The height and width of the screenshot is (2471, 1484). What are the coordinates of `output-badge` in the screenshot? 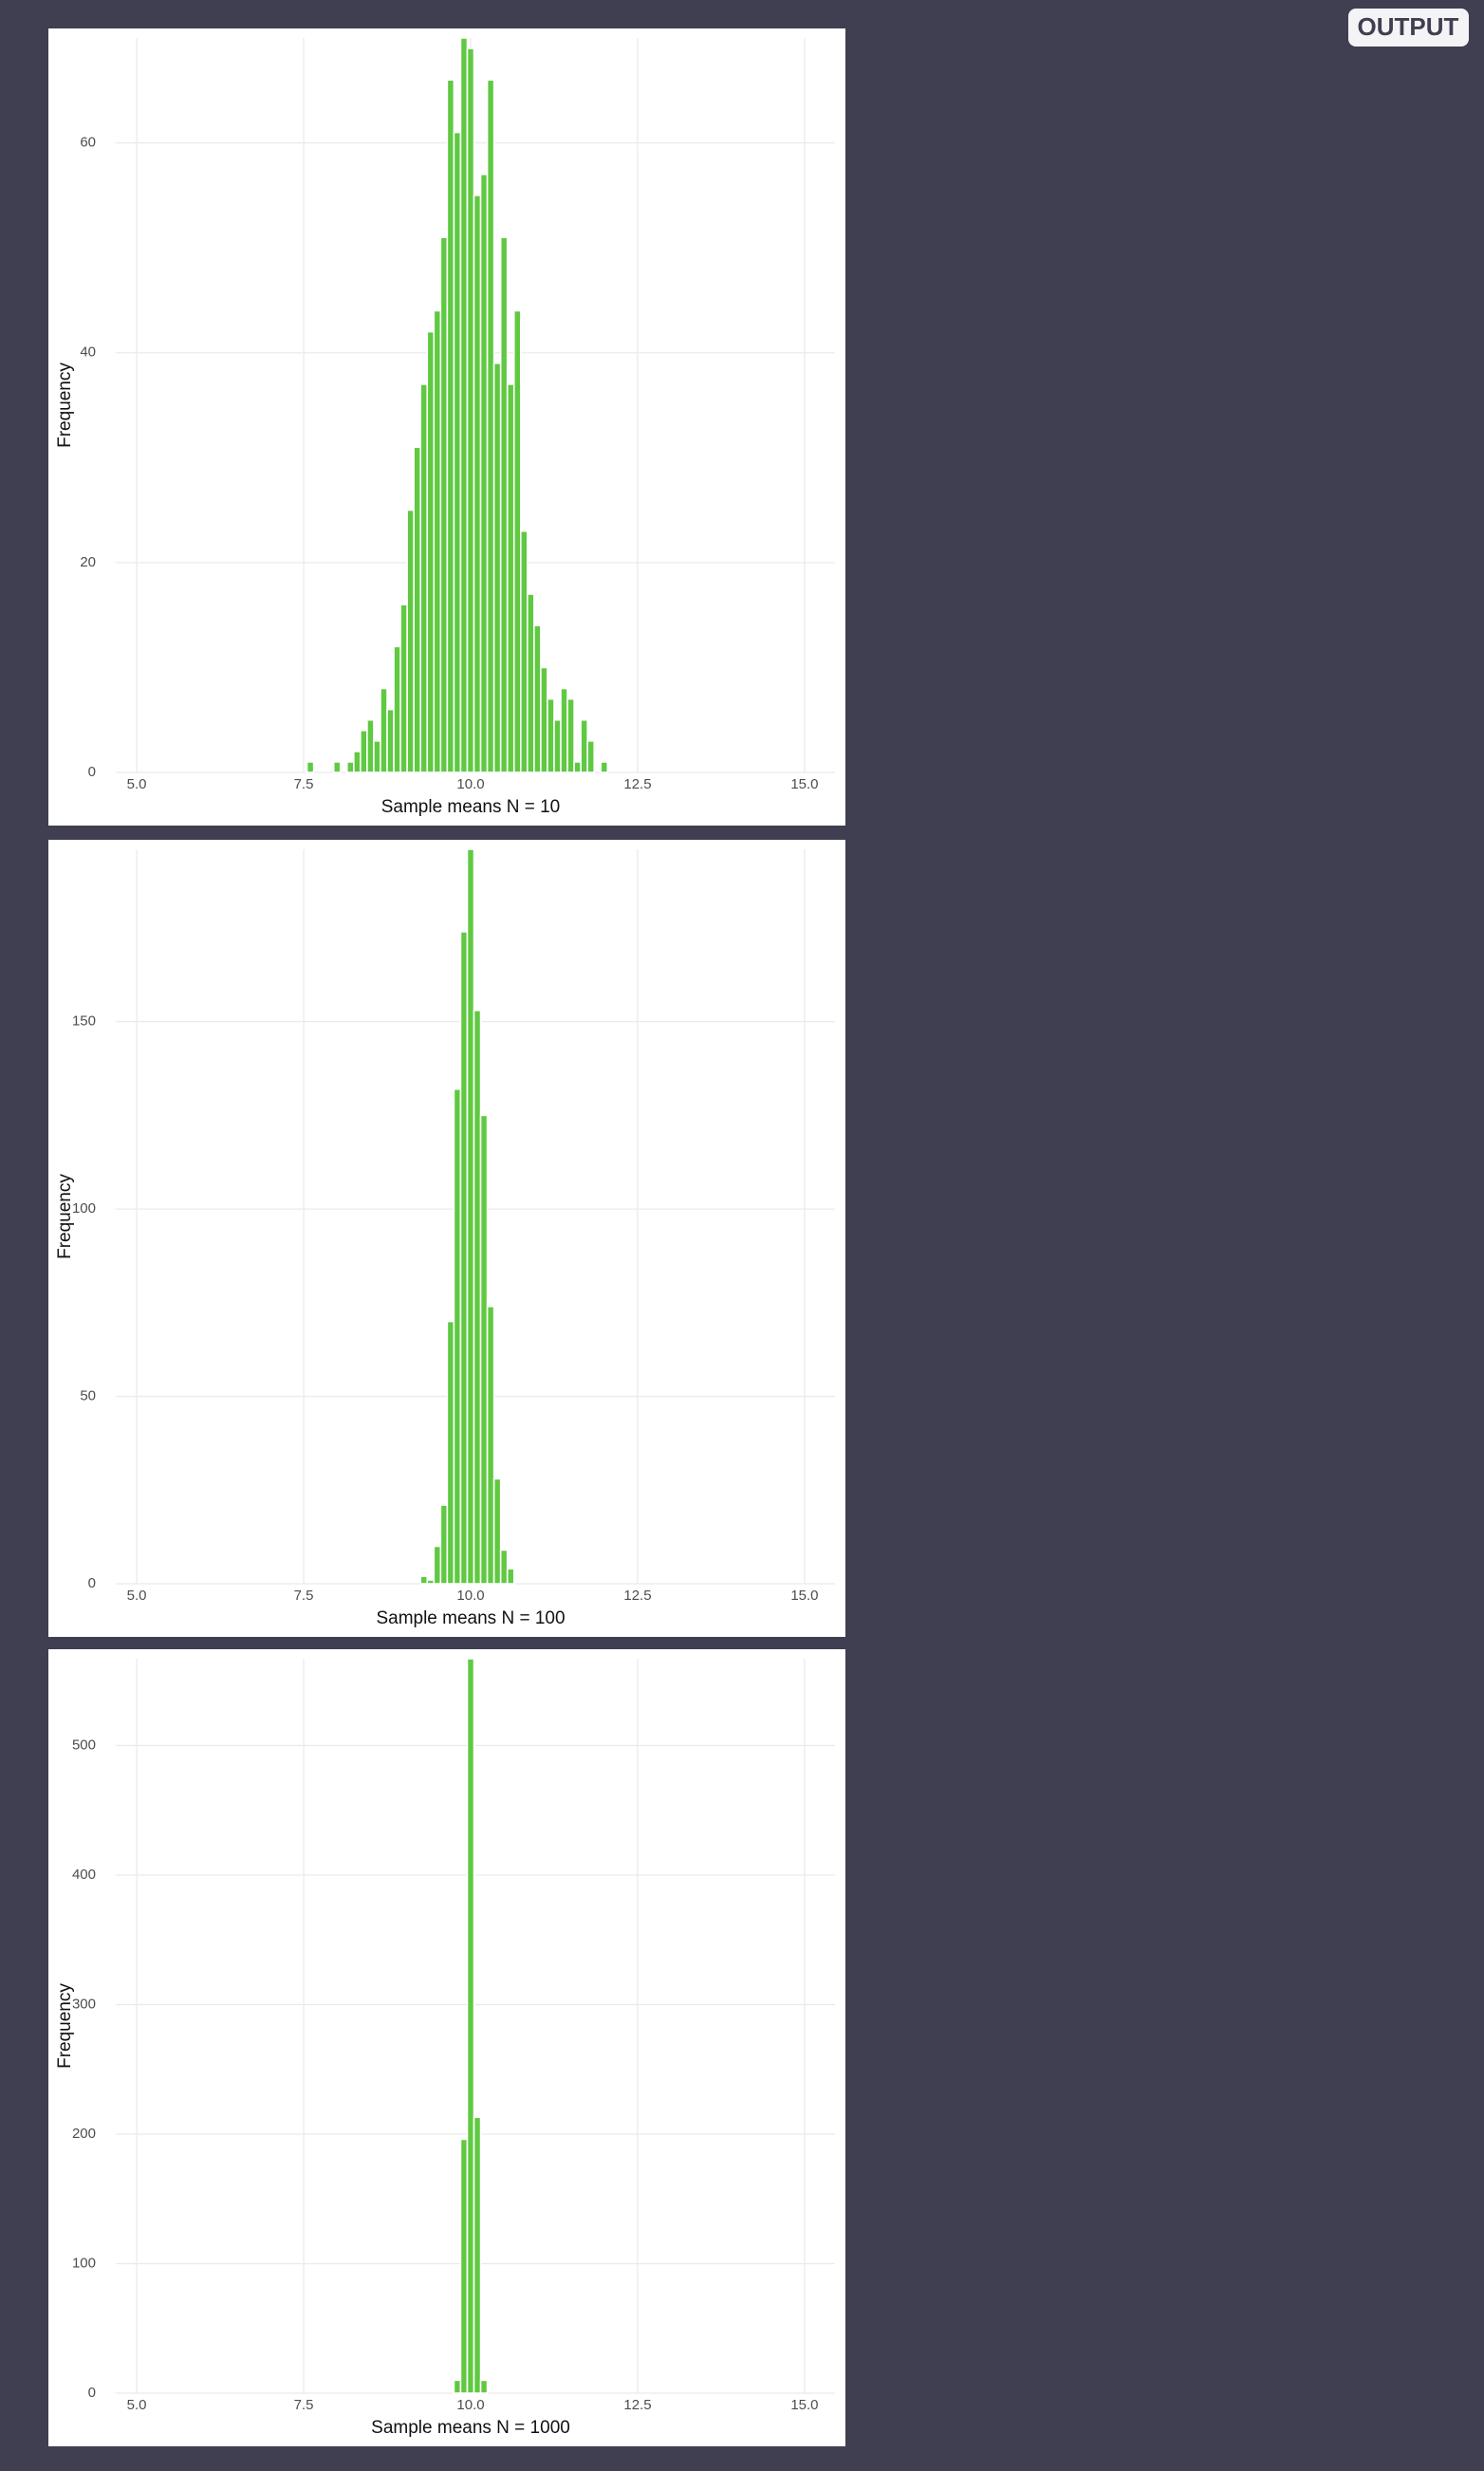 It's located at (1408, 27).